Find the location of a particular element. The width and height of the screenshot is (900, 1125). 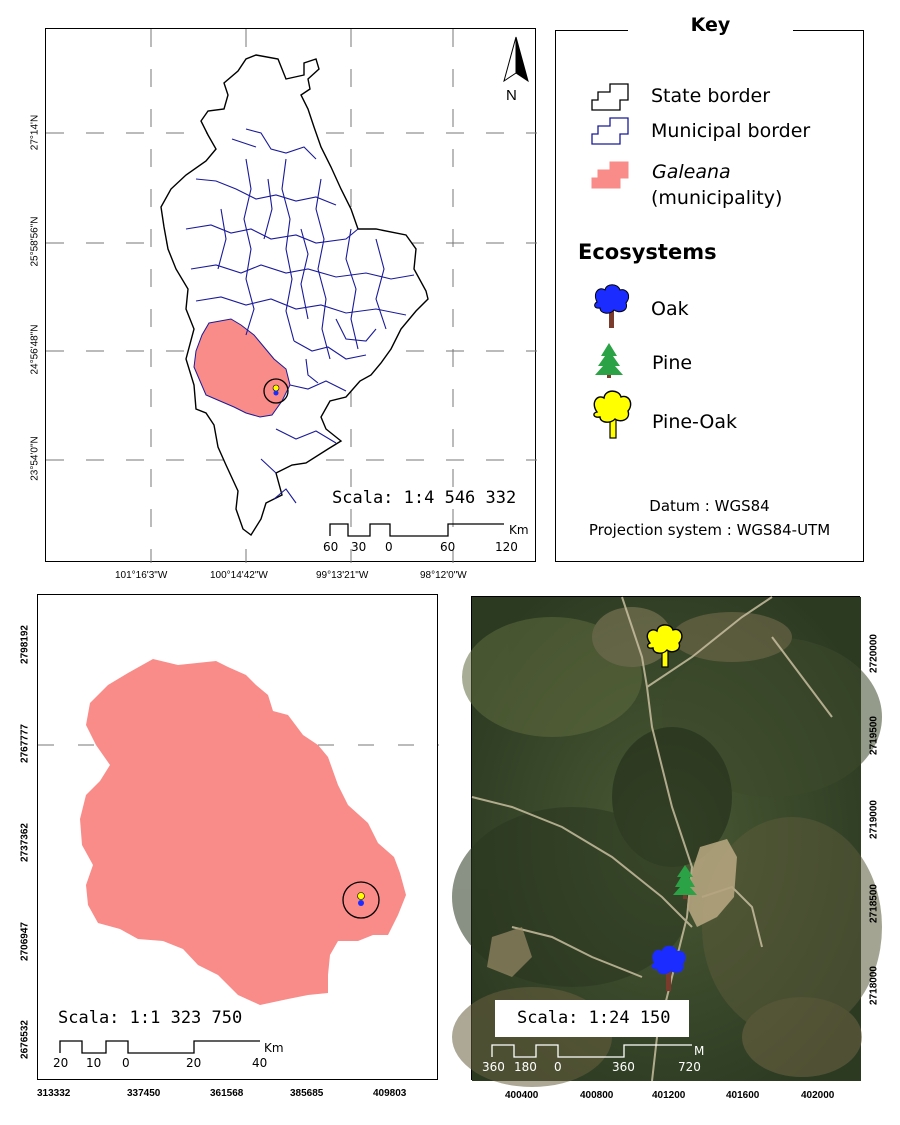

right-scale-unit: M is located at coordinates (699, 1051).